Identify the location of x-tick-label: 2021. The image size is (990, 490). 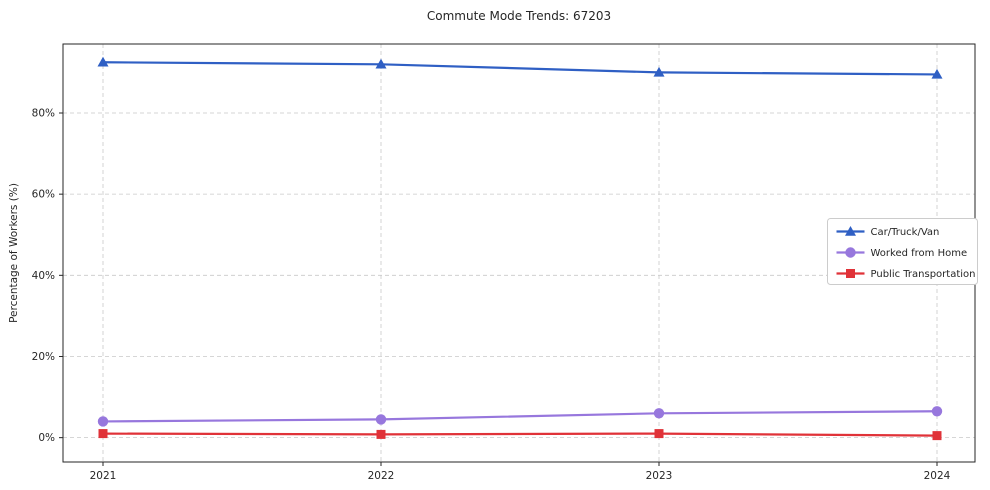
(103, 476).